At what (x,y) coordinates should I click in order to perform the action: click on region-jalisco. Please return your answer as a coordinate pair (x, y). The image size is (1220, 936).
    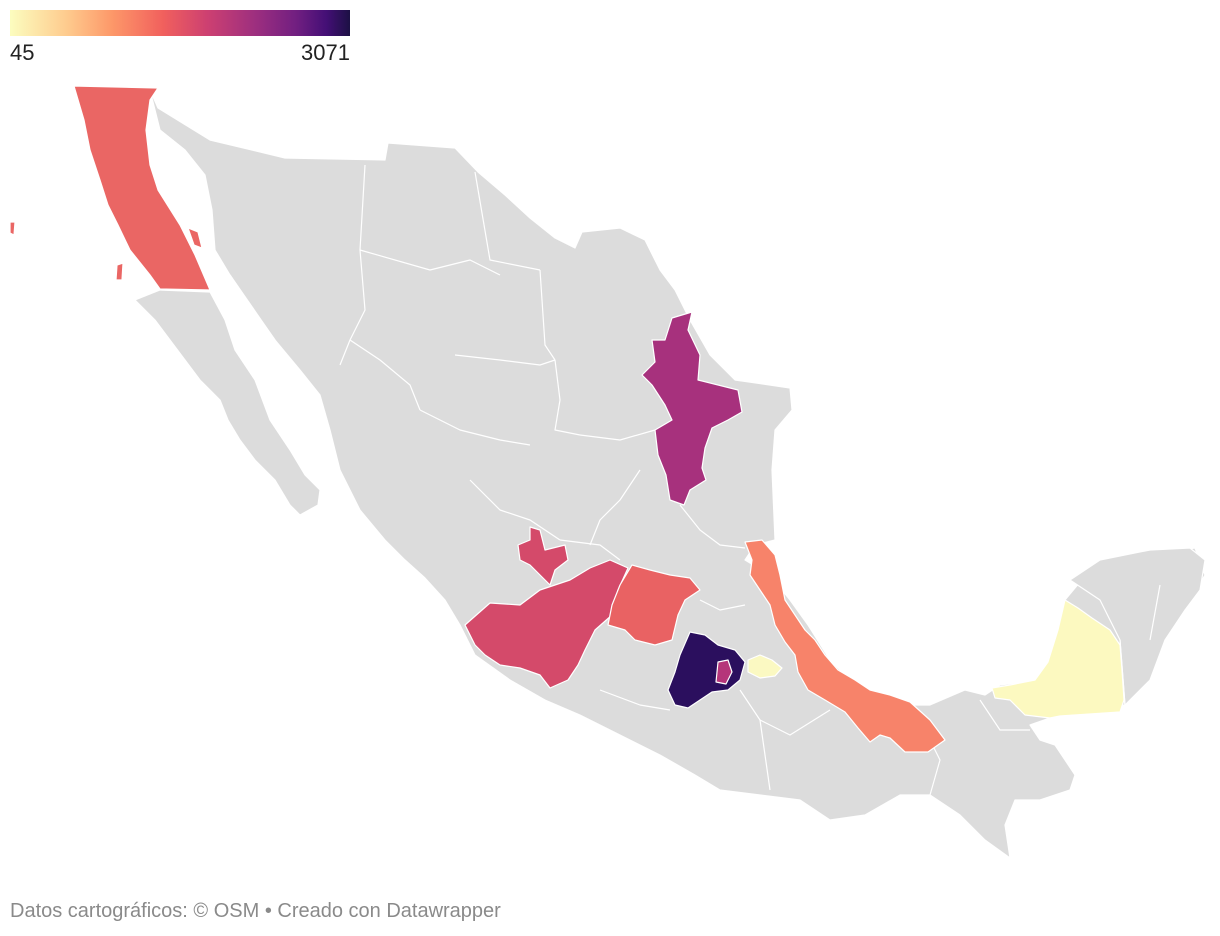
    Looking at the image, I should click on (546, 624).